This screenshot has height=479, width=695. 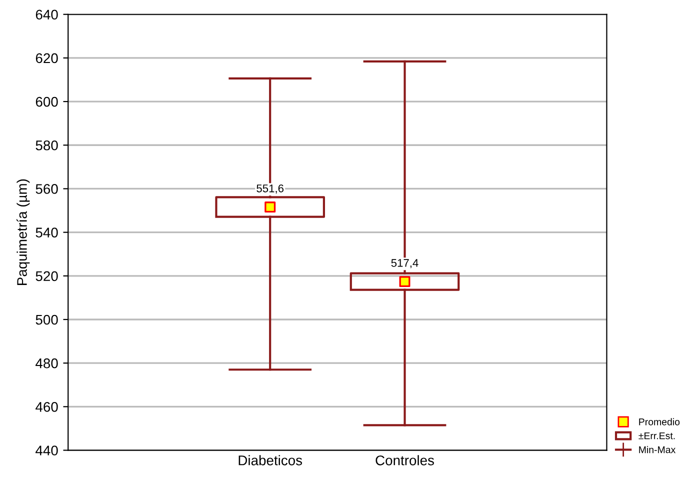 I want to click on x-tick-label: Diabeticos, so click(x=270, y=460).